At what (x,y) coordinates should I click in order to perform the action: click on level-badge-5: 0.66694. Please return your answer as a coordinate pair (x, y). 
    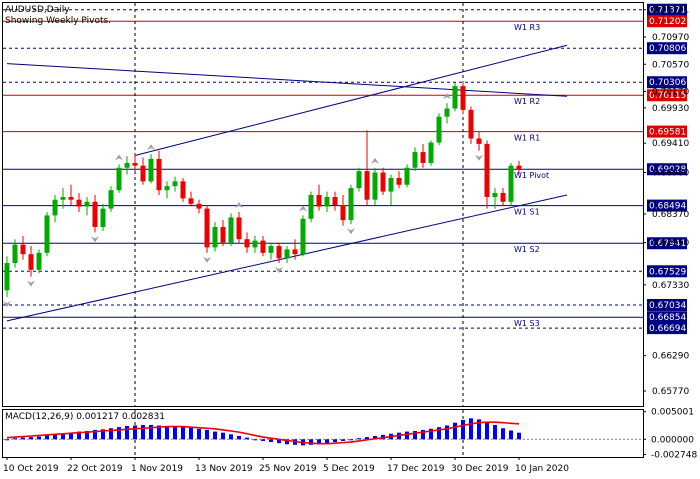
    Looking at the image, I should click on (667, 328).